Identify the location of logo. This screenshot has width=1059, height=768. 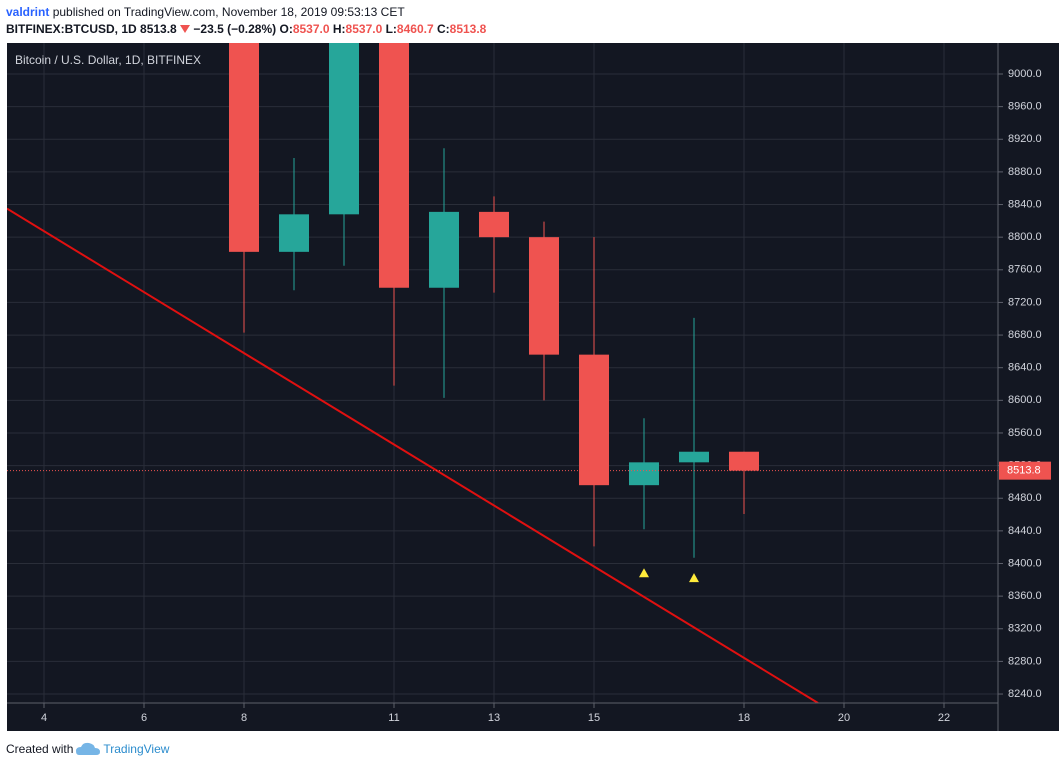
(88, 748).